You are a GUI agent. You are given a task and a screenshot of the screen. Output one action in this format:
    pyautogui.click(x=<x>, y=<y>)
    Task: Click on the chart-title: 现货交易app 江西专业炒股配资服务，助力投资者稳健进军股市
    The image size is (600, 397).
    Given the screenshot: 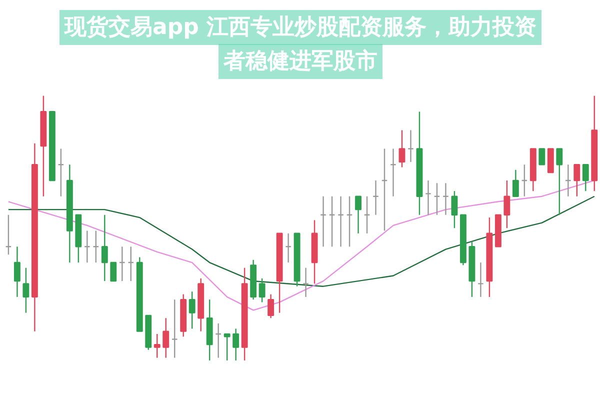 What is the action you would take?
    pyautogui.click(x=300, y=44)
    